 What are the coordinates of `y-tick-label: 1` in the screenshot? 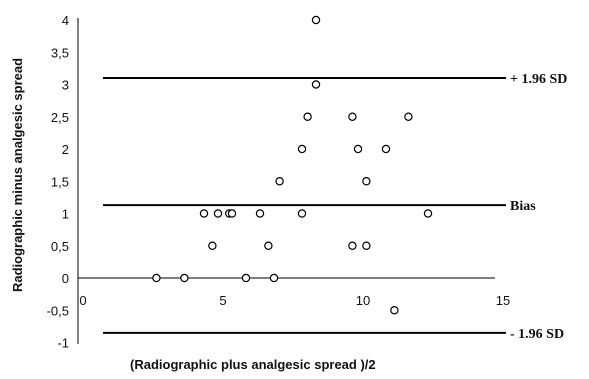 It's located at (65, 214).